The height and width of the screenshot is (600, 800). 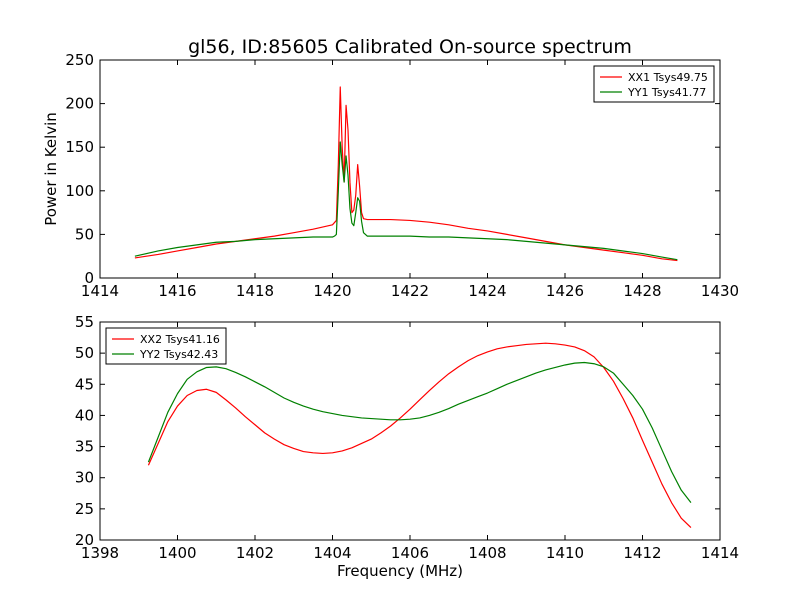 I want to click on legend-label: YY1 Tsys41.77, so click(x=666, y=92).